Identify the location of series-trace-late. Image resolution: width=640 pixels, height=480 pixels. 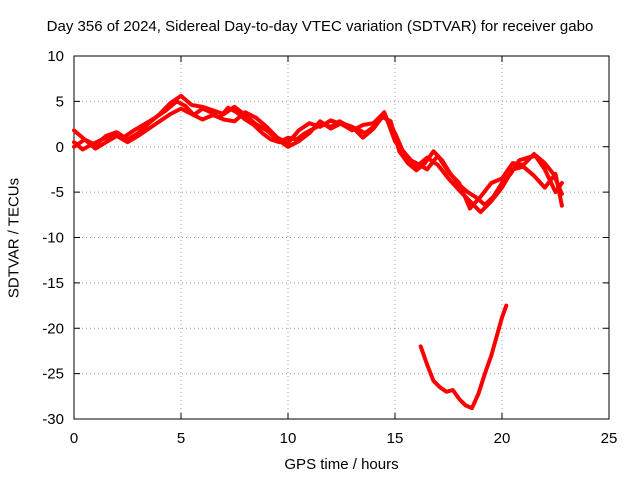
(463, 357).